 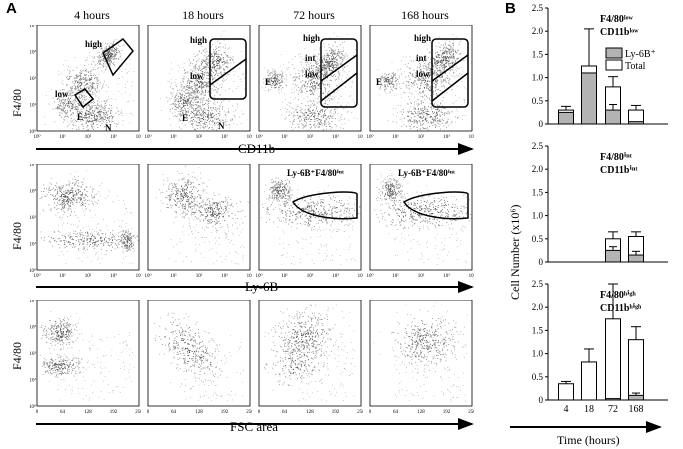 I want to click on time-label-168h: 168 hours, so click(x=425, y=15).